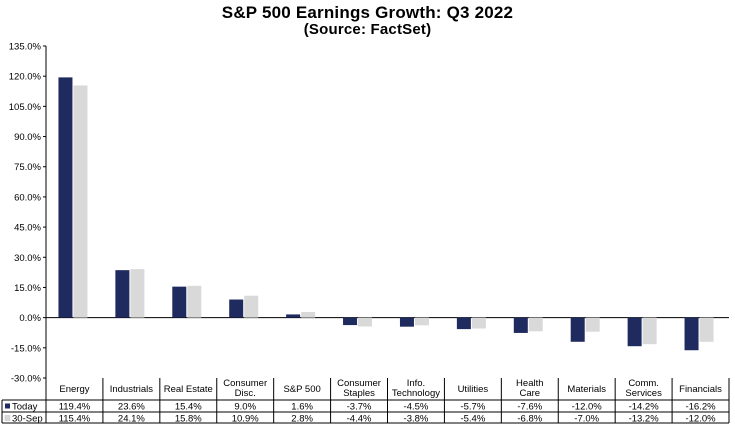 This screenshot has width=735, height=427. What do you see at coordinates (27, 258) in the screenshot?
I see `y-tick-label: 30.0%` at bounding box center [27, 258].